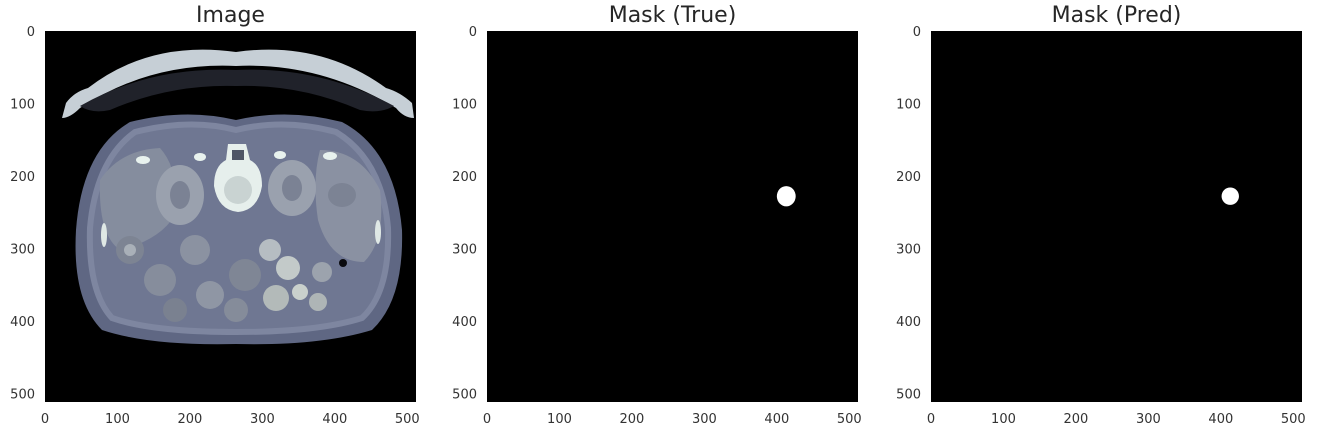 Image resolution: width=1326 pixels, height=444 pixels. Describe the element at coordinates (237, 90) in the screenshot. I see `ct-table-inner` at that location.